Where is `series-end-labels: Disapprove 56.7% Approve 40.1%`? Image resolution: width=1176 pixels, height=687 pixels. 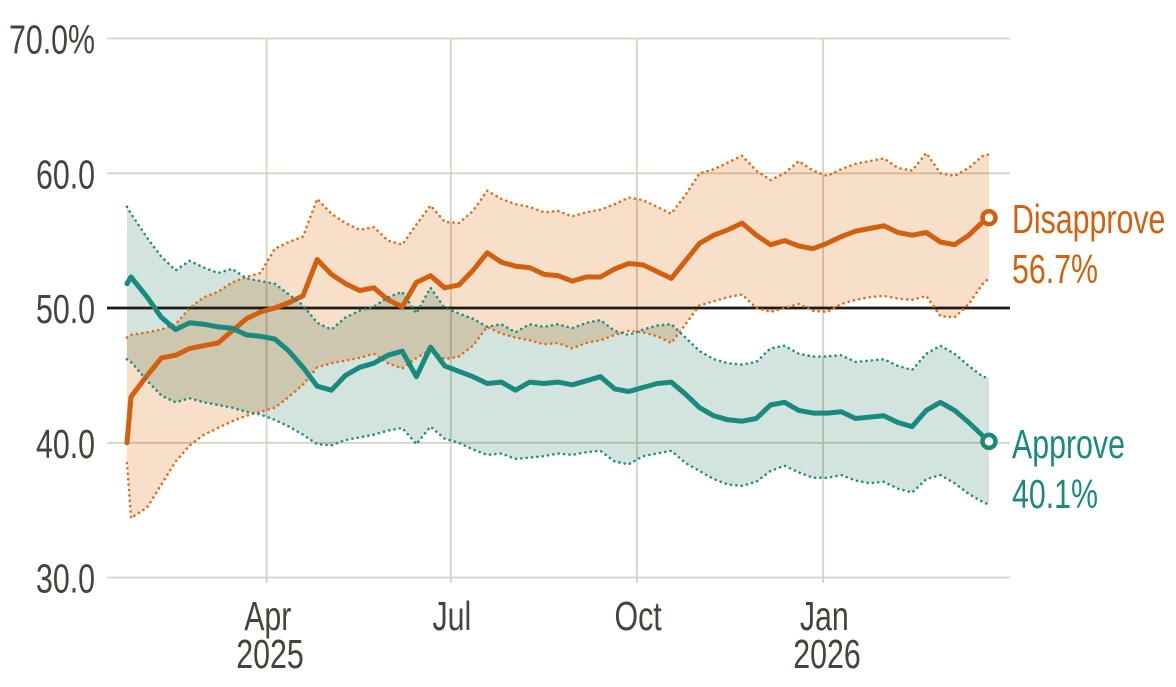
series-end-labels: Disapprove 56.7% Approve 40.1% is located at coordinates (1088, 356).